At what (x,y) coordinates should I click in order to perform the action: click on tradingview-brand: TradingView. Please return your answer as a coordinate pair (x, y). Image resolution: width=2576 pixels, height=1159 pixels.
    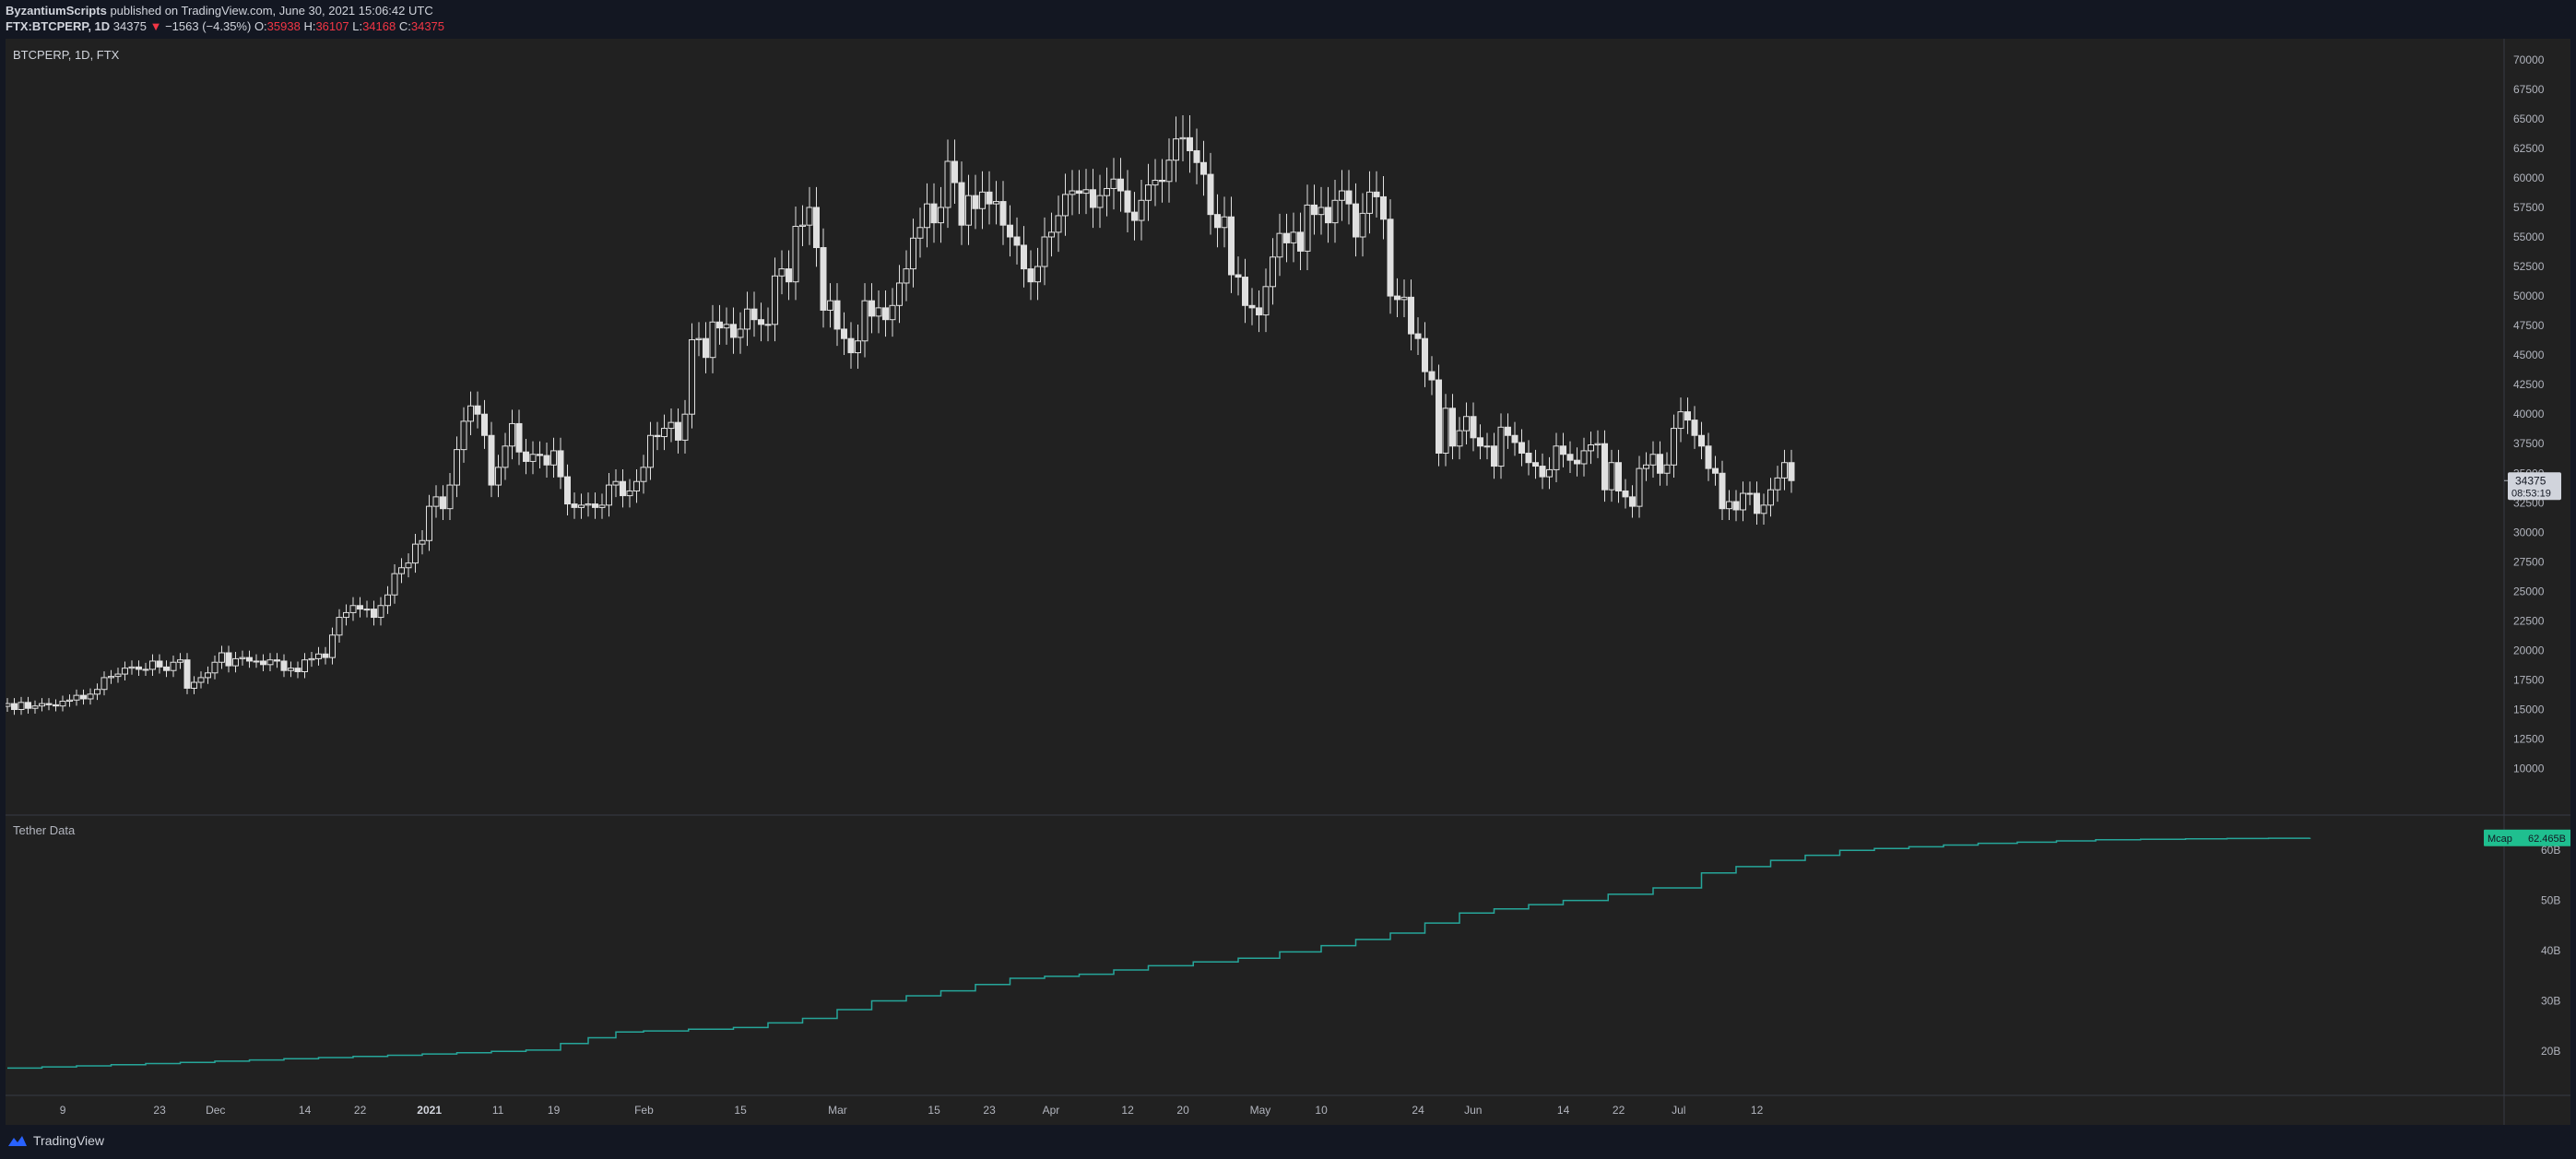
    Looking at the image, I should click on (55, 1140).